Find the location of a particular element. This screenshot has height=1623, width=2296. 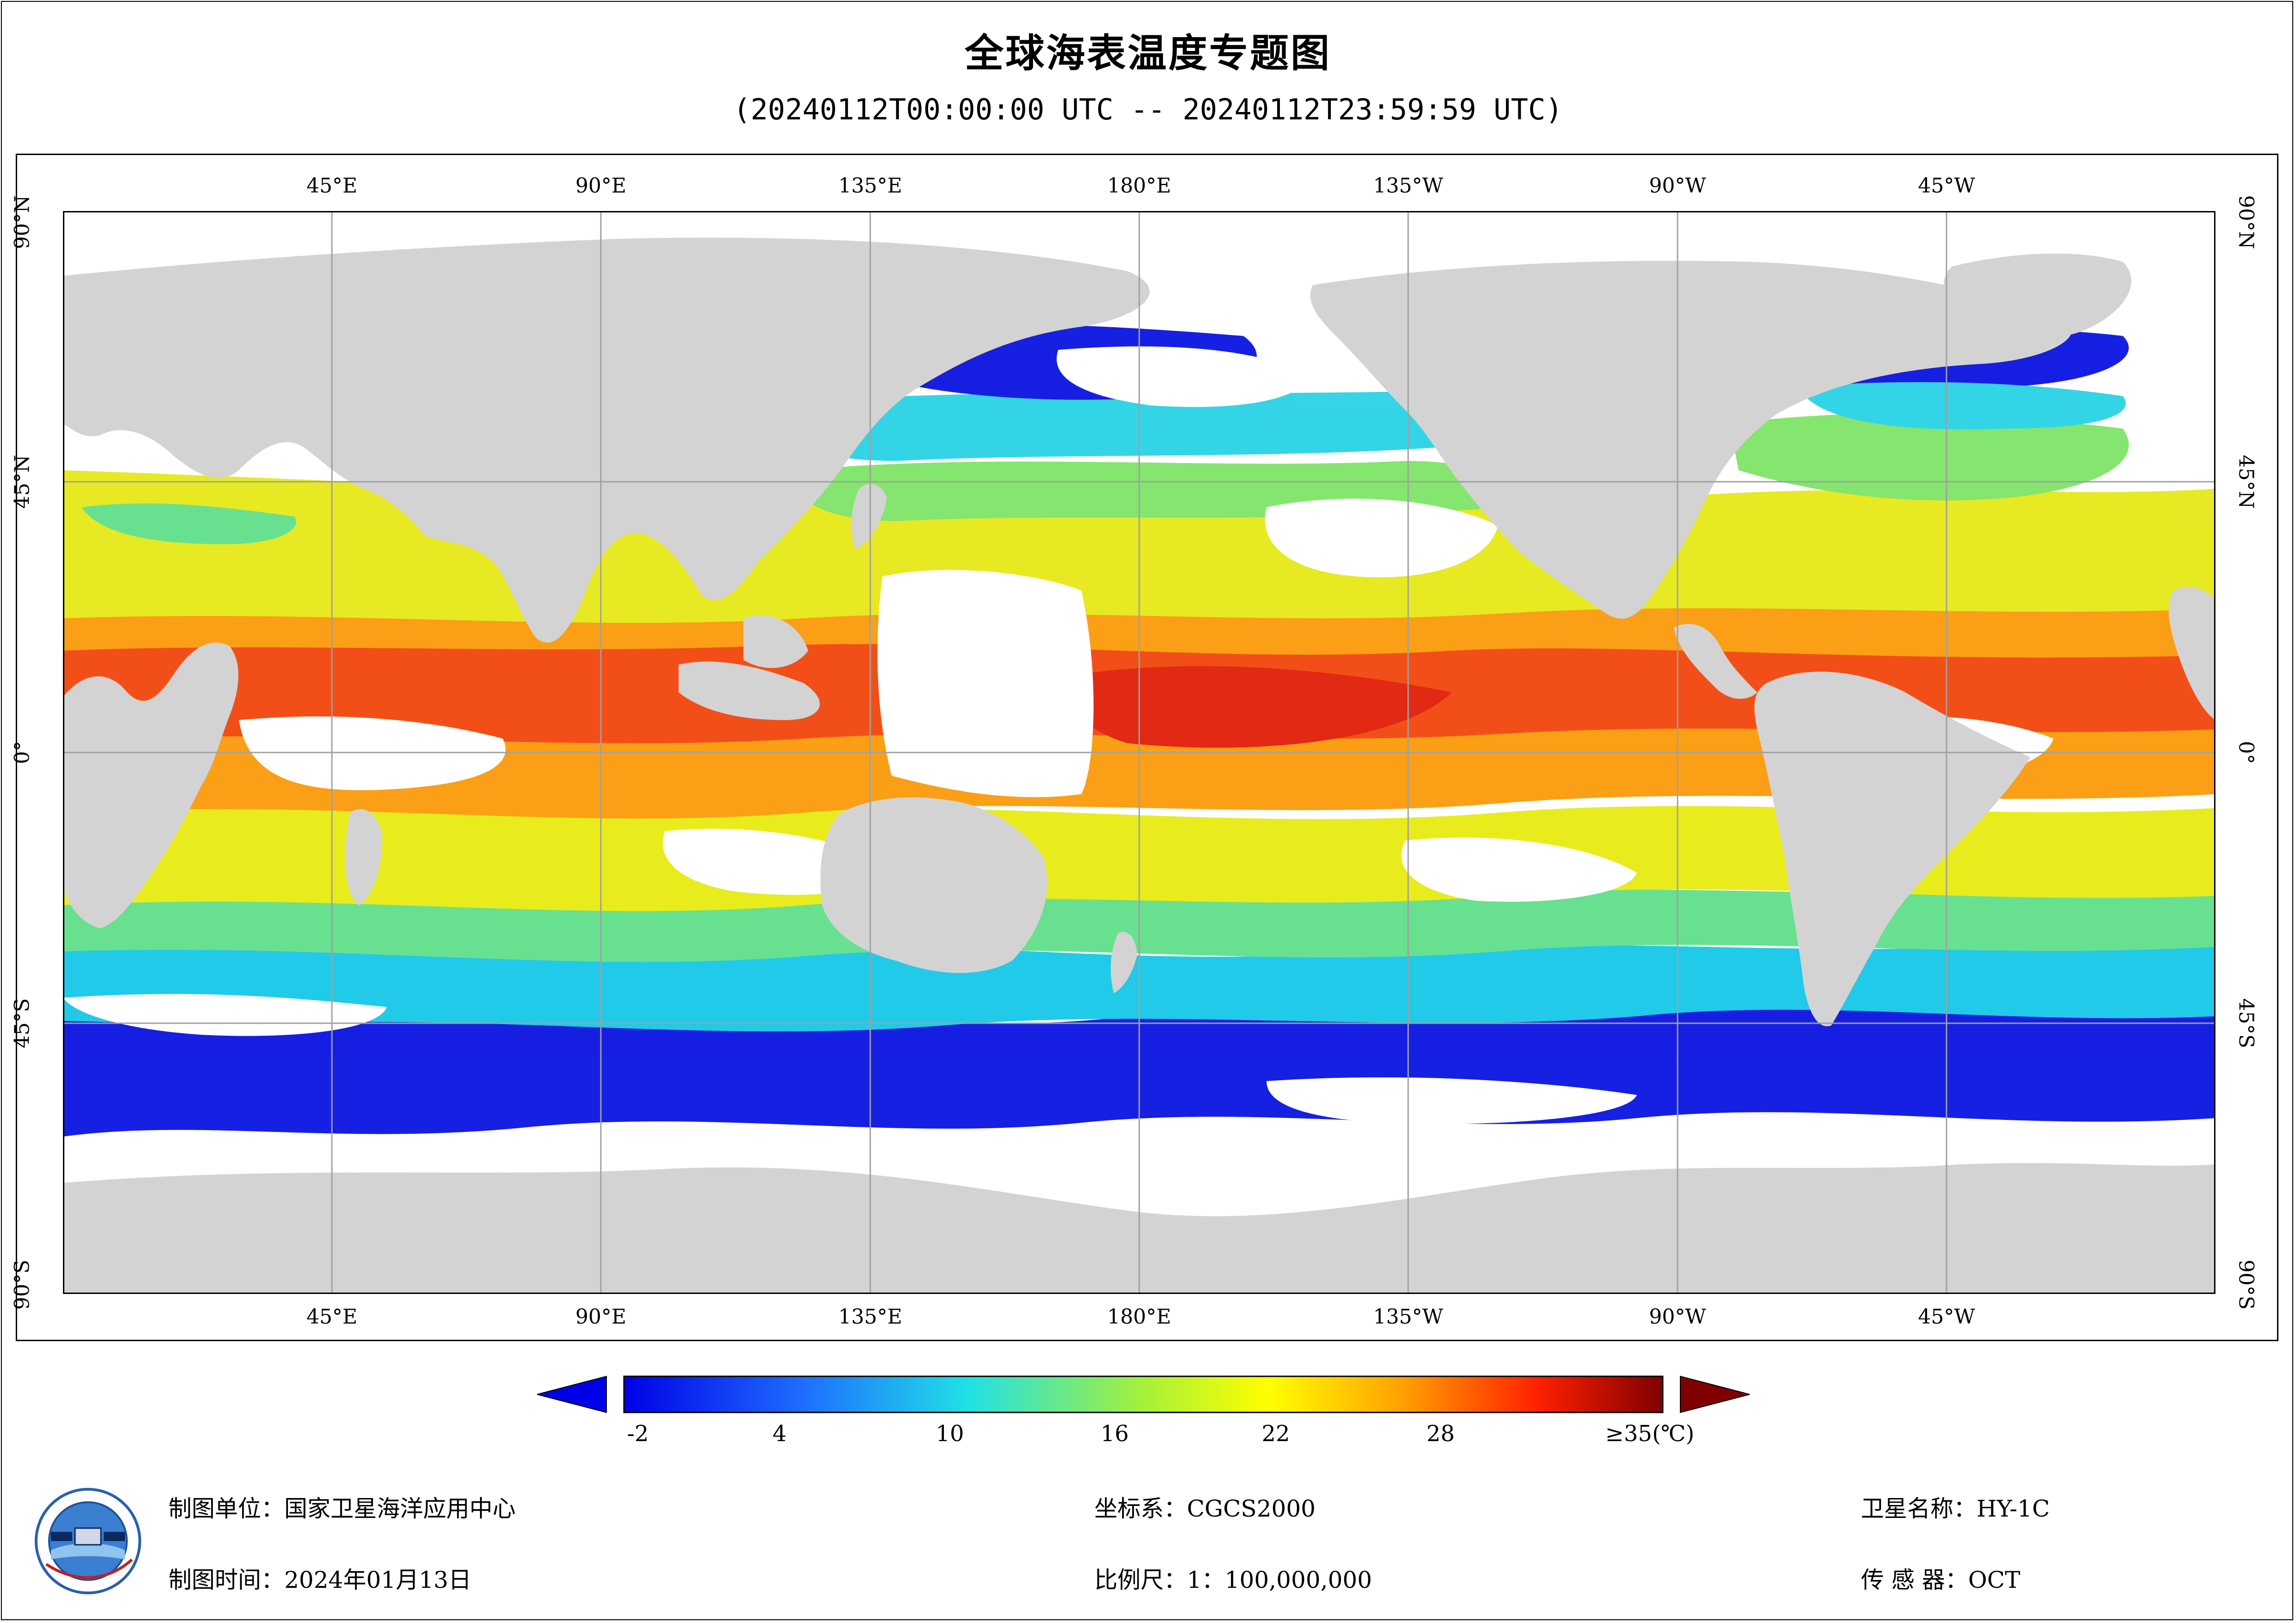

colorbar-ramp is located at coordinates (1143, 1394).